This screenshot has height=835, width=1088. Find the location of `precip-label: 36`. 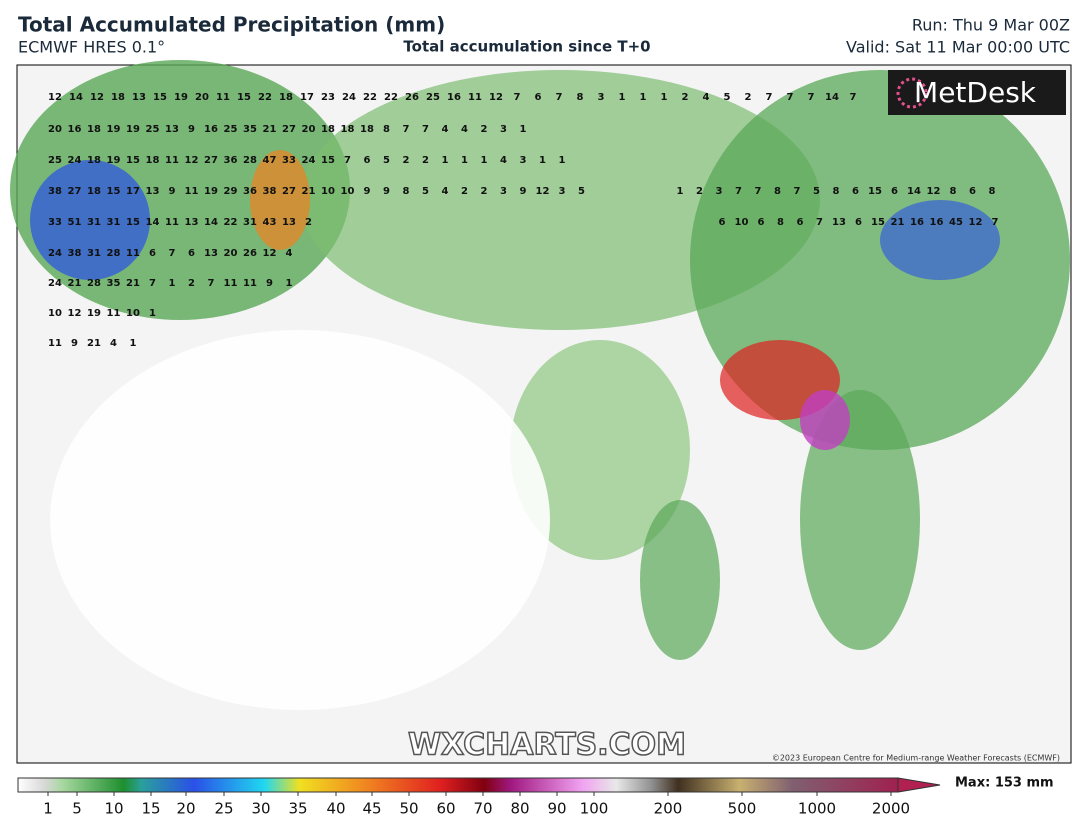

precip-label: 36 is located at coordinates (250, 191).